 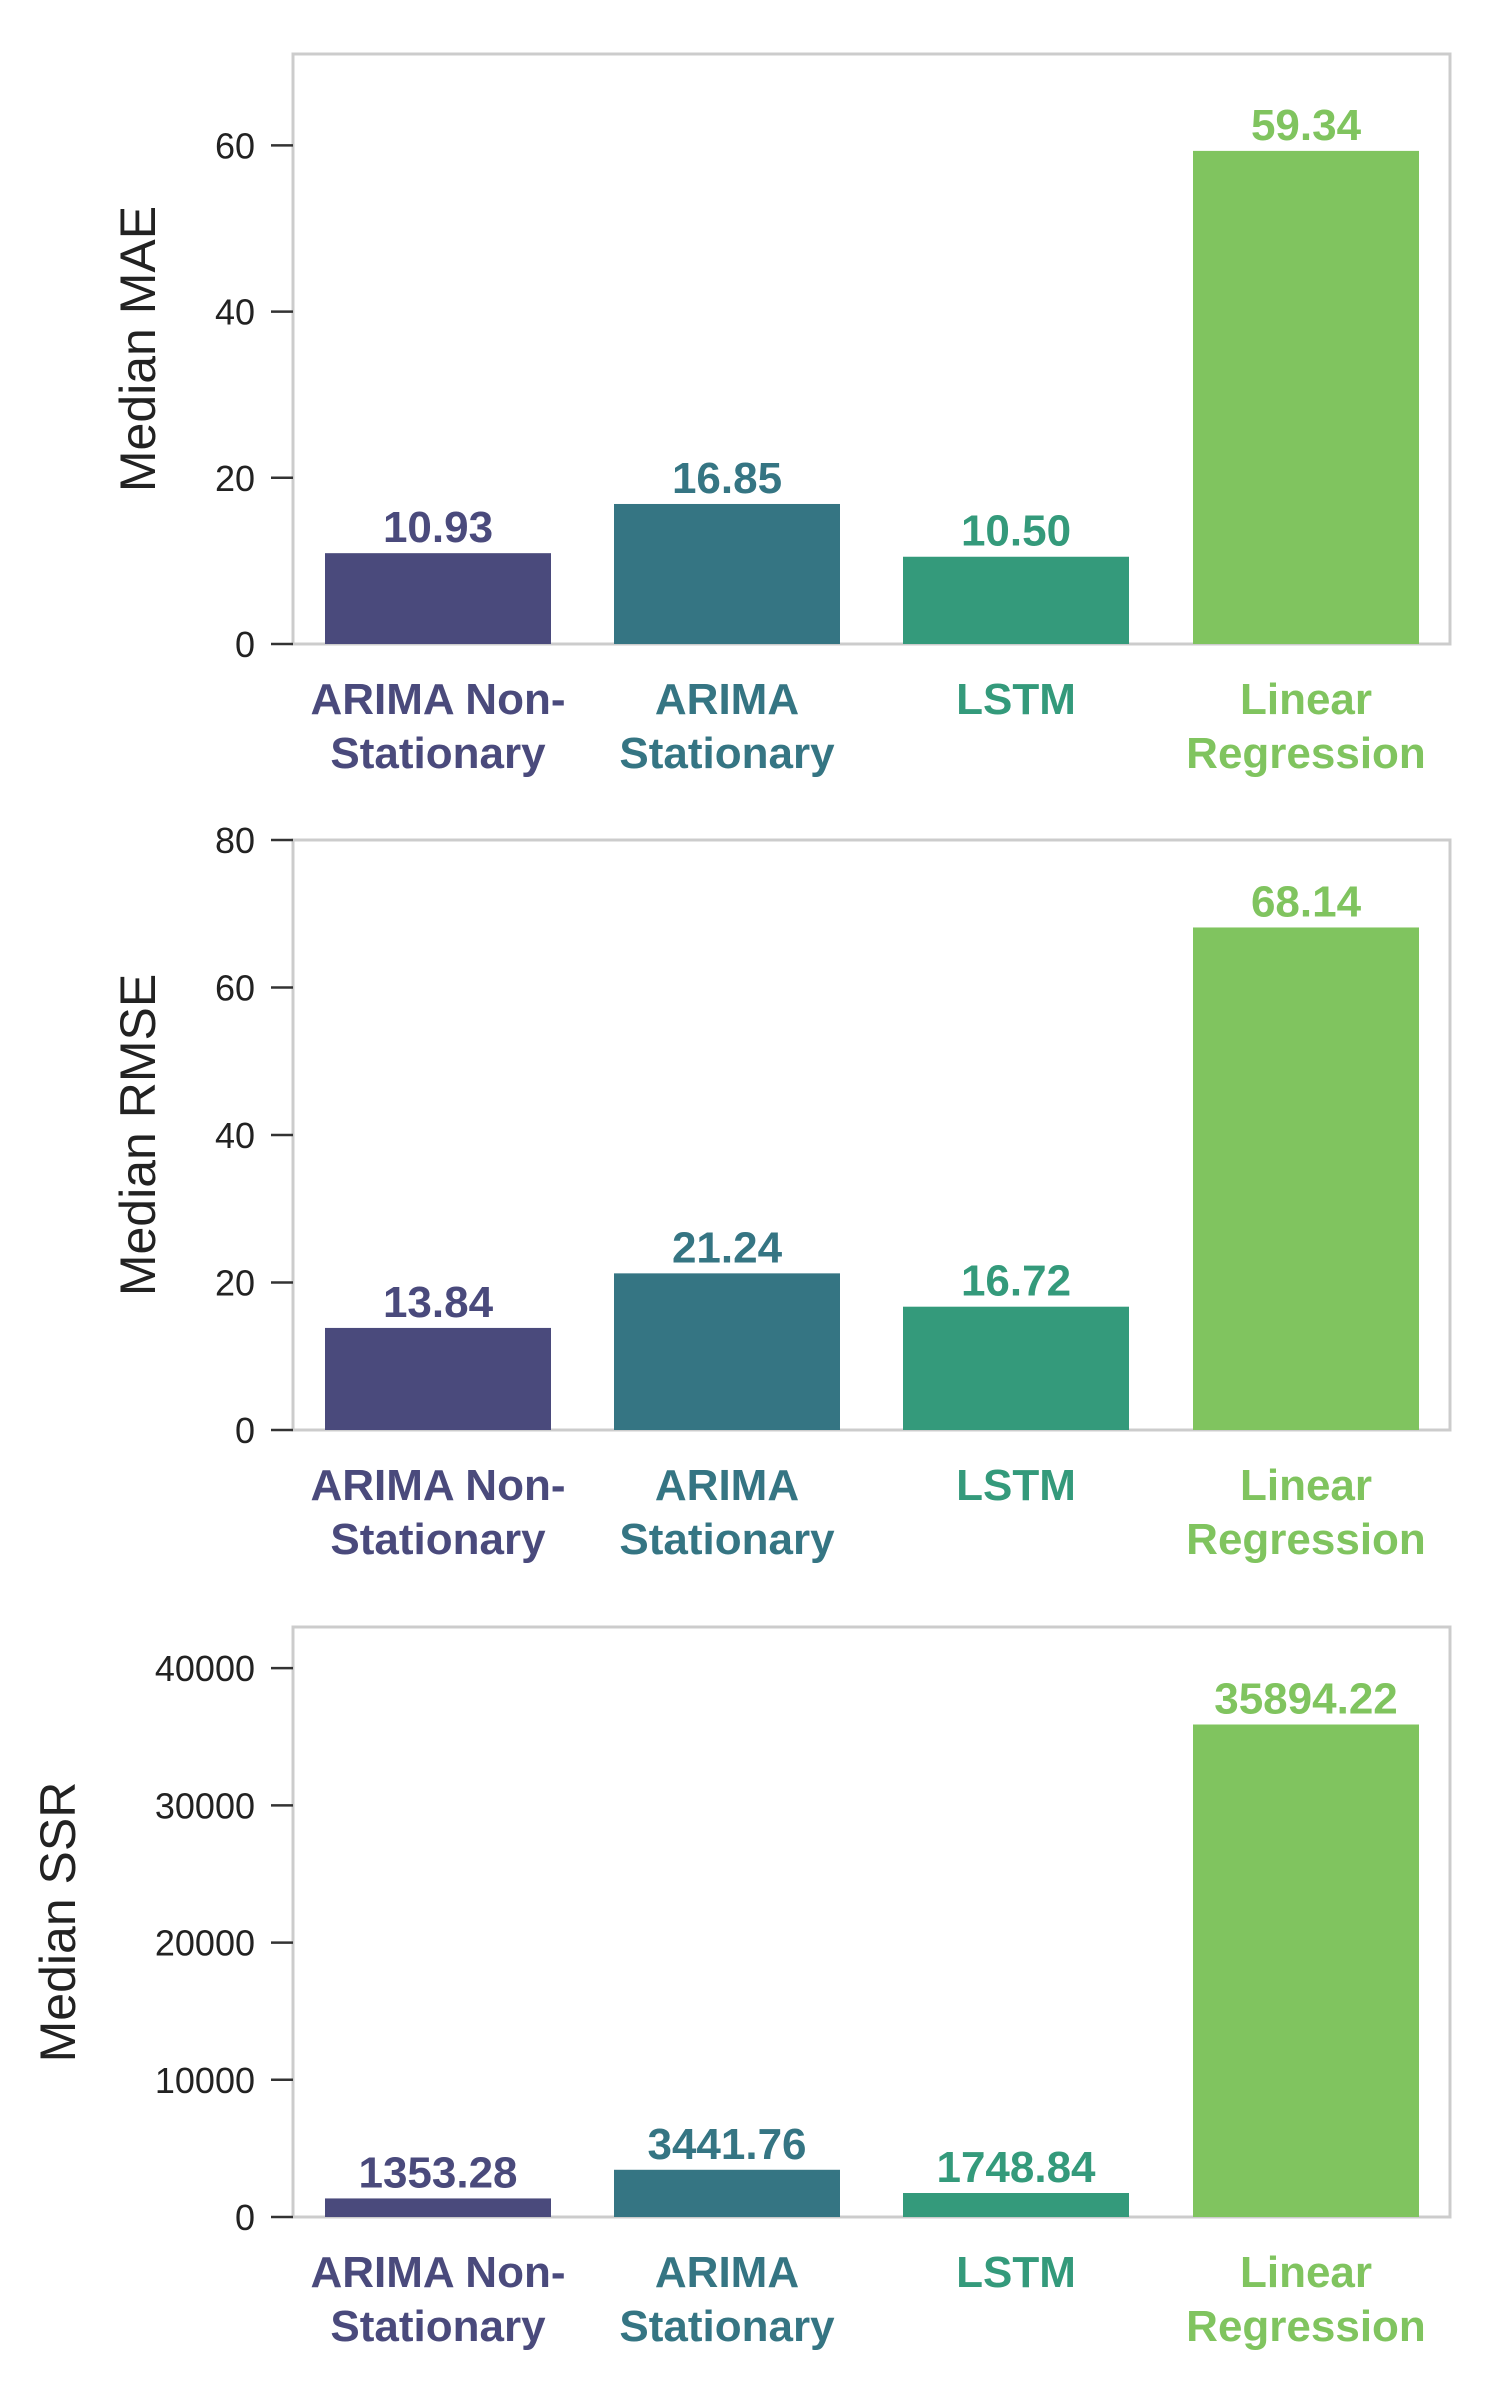 What do you see at coordinates (1306, 901) in the screenshot?
I see `bar-value-label: 68.14` at bounding box center [1306, 901].